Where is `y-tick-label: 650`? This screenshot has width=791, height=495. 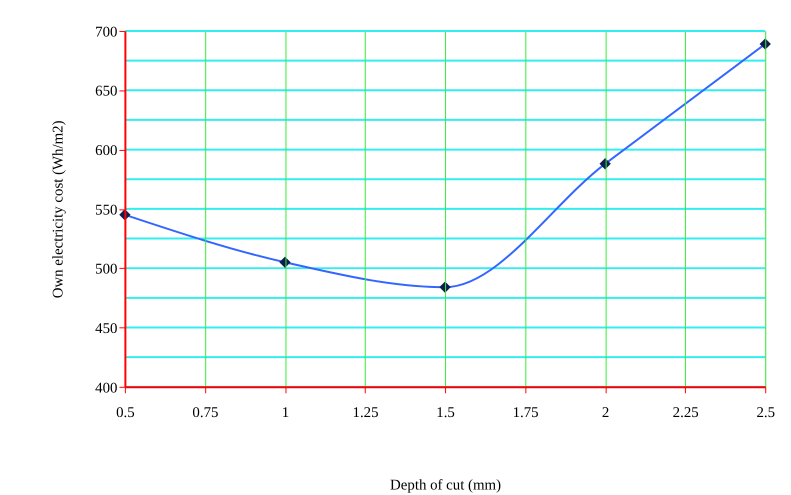
y-tick-label: 650 is located at coordinates (106, 92).